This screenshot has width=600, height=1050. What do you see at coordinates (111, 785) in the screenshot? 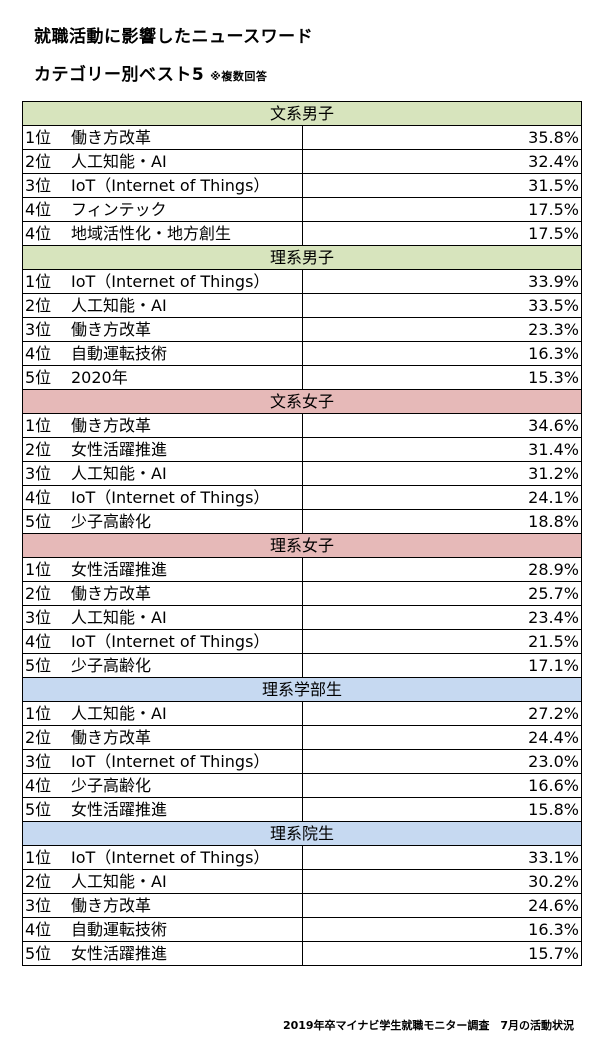
I see `item-label: 少子高齢化` at bounding box center [111, 785].